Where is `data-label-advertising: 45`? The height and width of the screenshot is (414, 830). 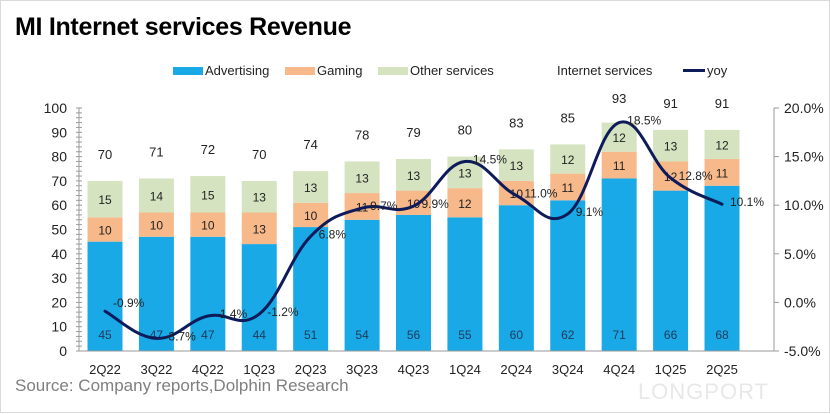
data-label-advertising: 45 is located at coordinates (105, 335).